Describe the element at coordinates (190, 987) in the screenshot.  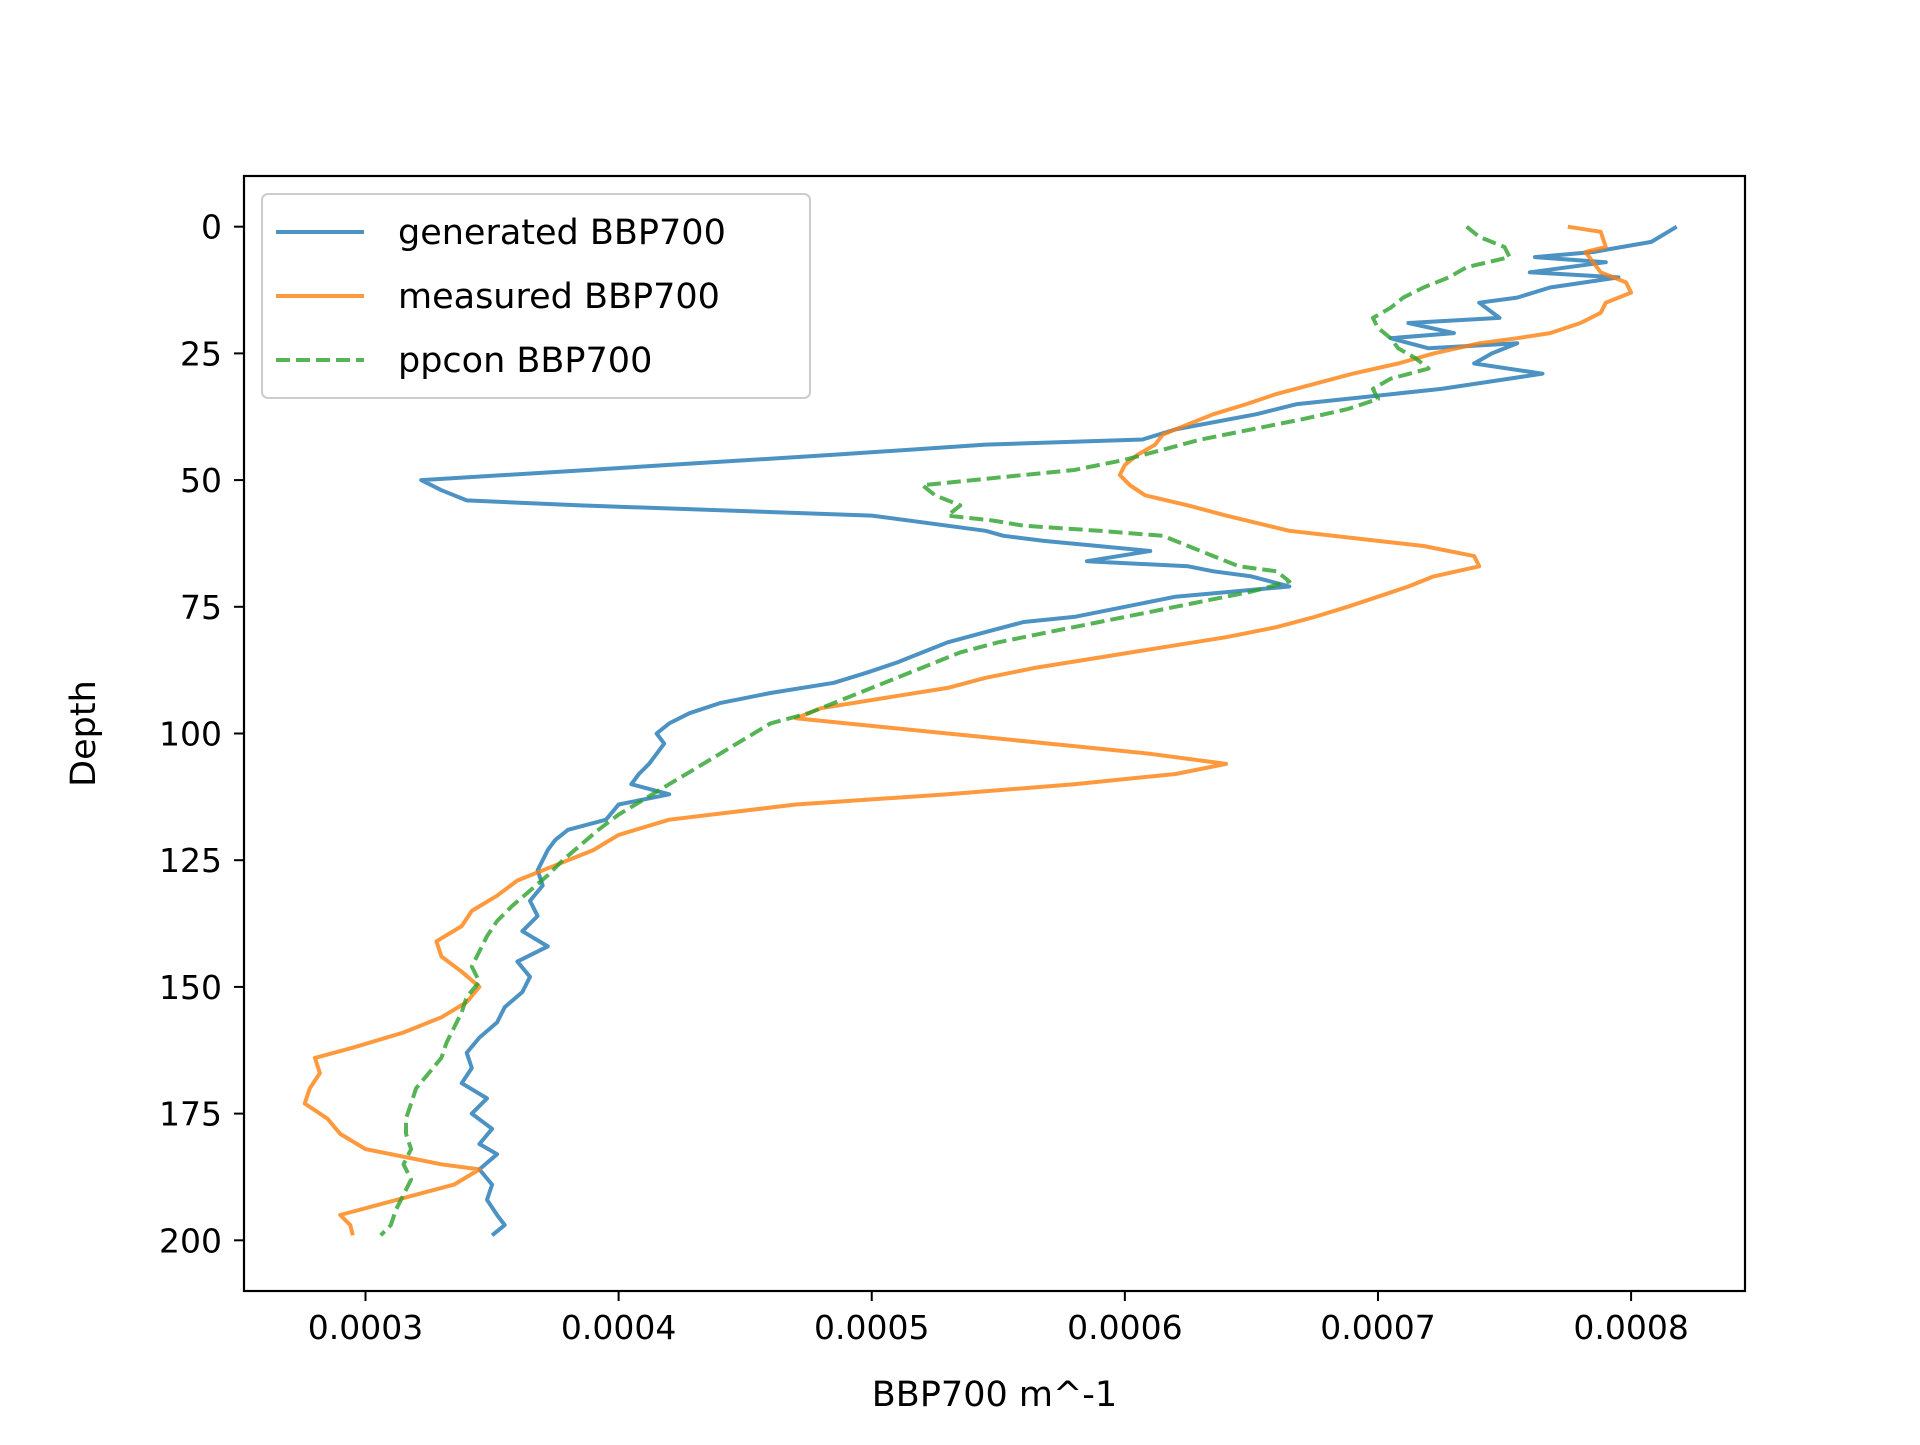
I see `y-tick-label: 150` at that location.